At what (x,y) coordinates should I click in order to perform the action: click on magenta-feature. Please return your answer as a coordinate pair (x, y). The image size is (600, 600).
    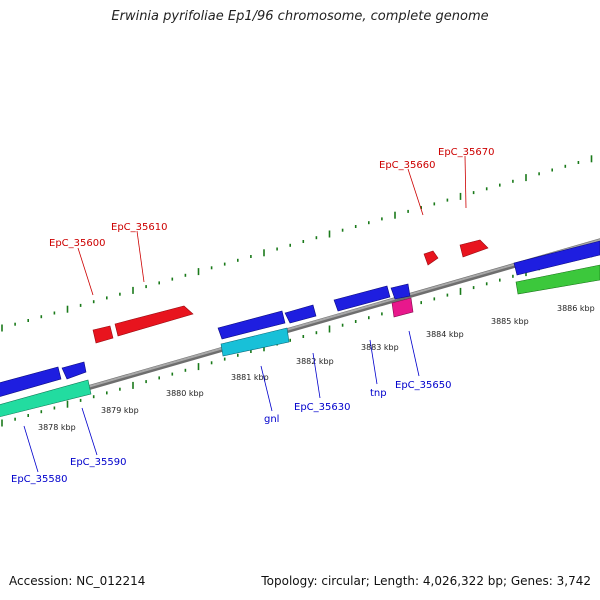
    Looking at the image, I should click on (402, 307).